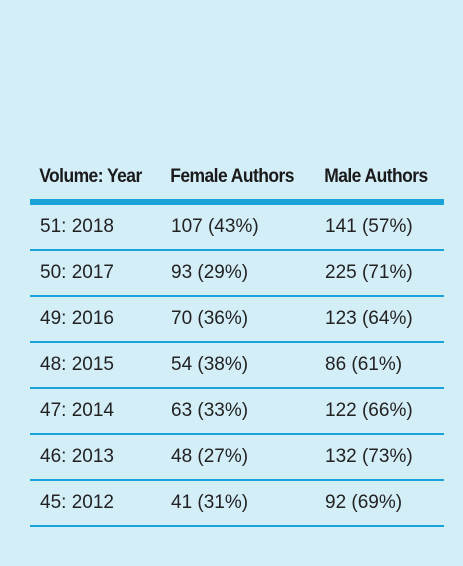  What do you see at coordinates (77, 272) in the screenshot?
I see `cell-volume-year: 50: 2017` at bounding box center [77, 272].